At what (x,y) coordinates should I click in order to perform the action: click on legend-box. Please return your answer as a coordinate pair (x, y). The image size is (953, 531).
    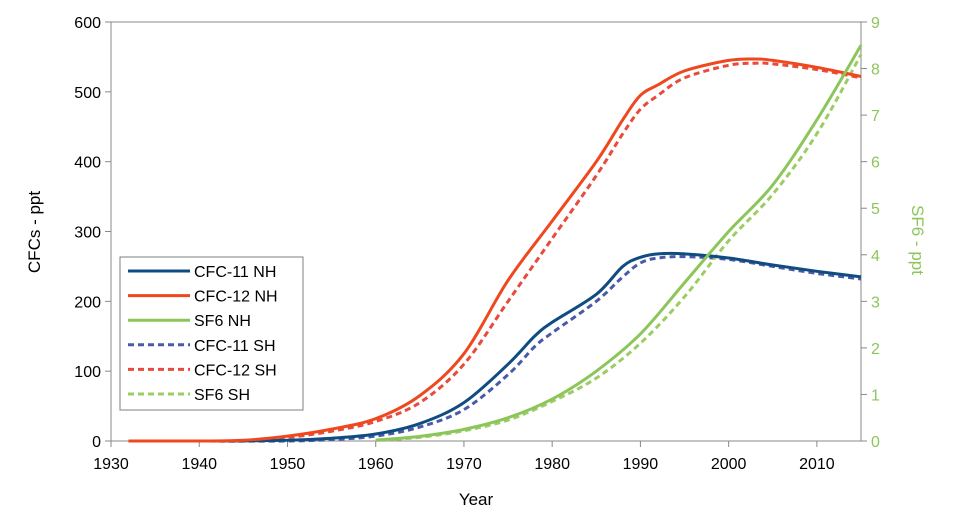
    Looking at the image, I should click on (211, 333).